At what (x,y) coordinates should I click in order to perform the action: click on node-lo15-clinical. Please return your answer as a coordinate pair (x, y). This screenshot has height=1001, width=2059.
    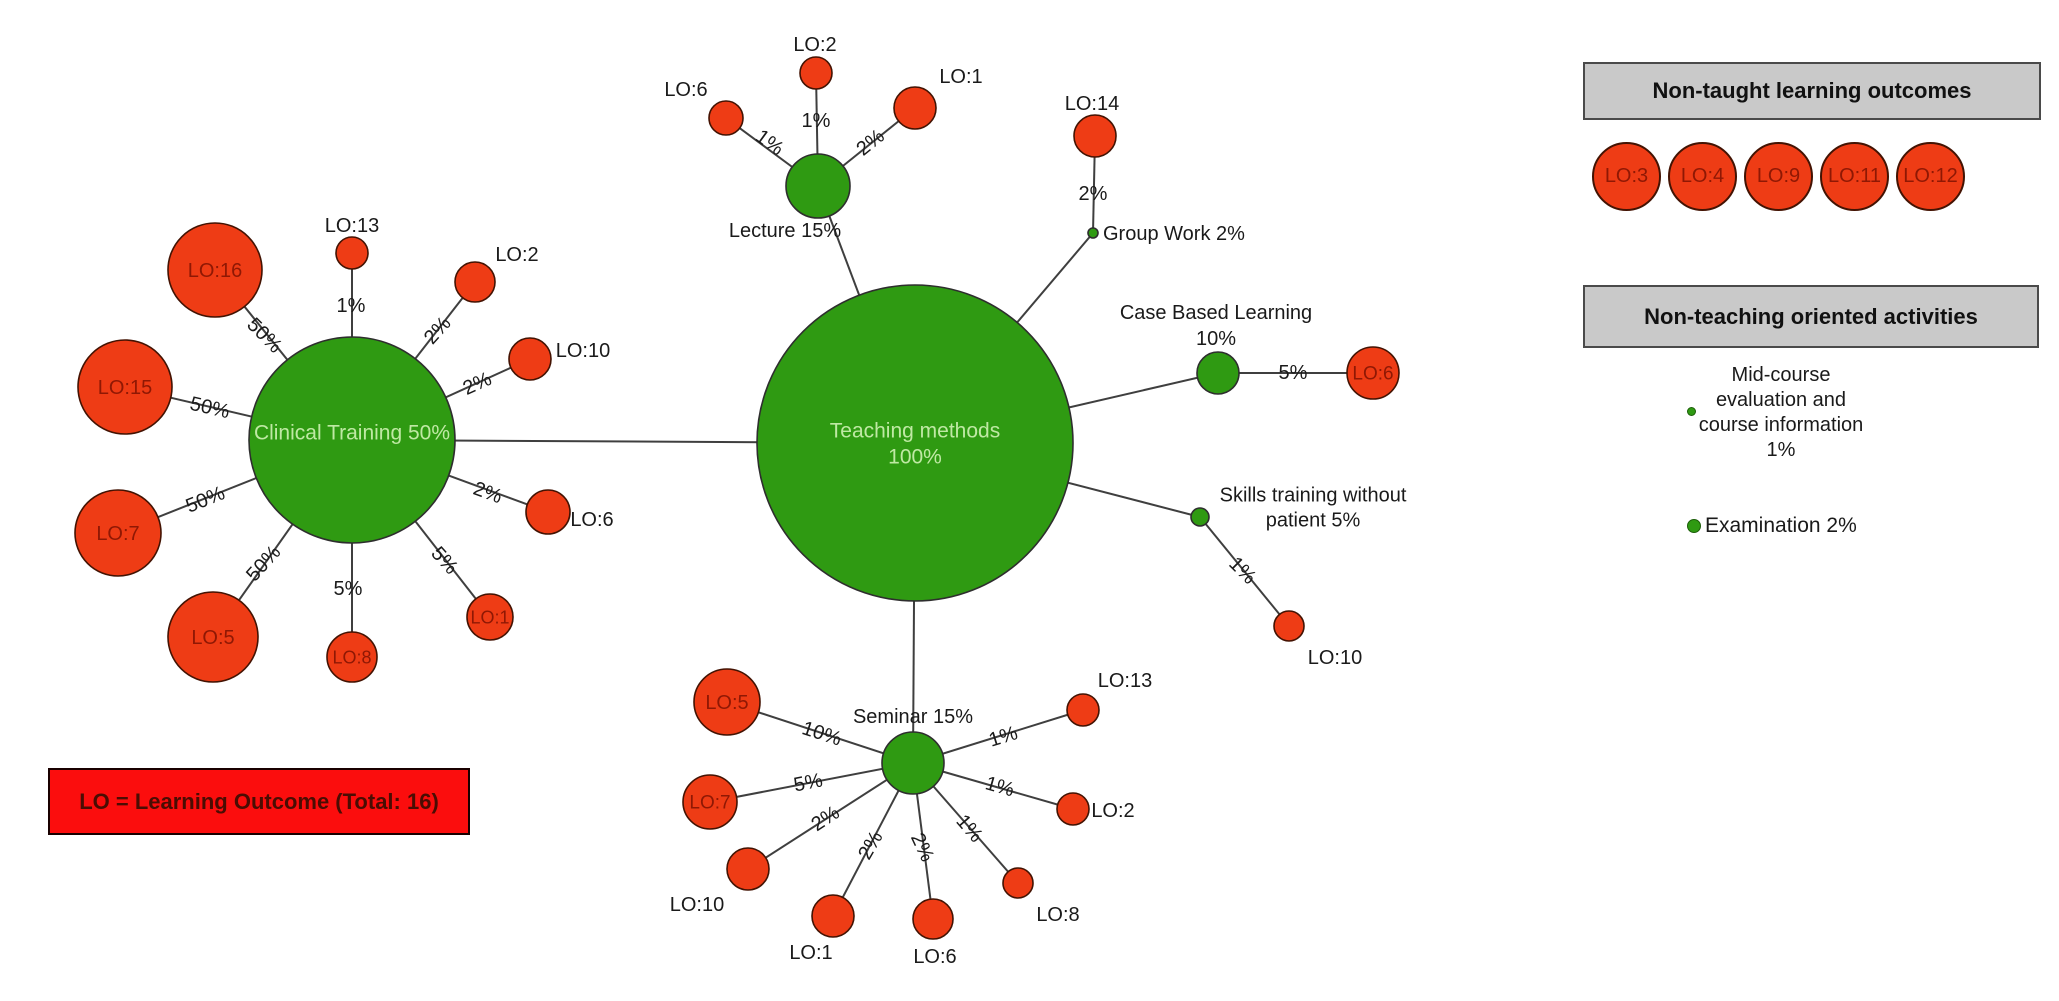
    Looking at the image, I should click on (125, 387).